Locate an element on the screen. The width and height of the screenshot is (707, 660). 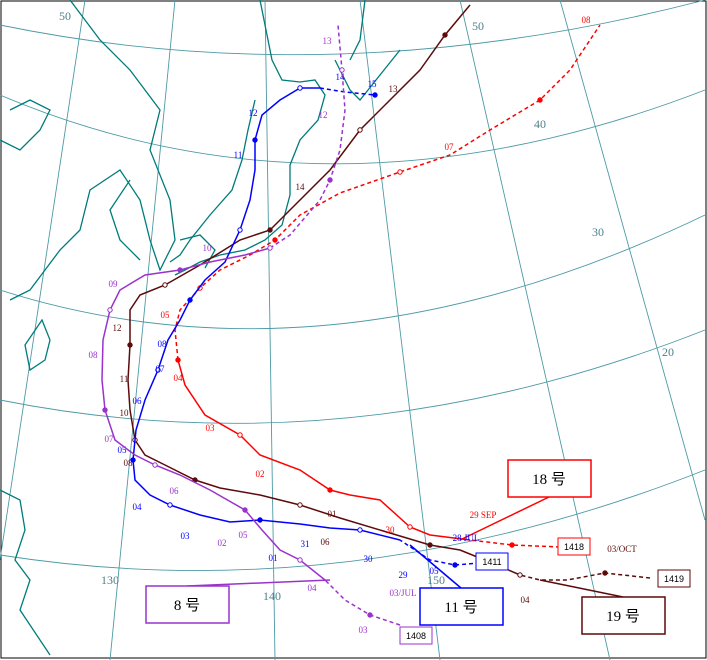
grid-label: 130 is located at coordinates (110, 580).